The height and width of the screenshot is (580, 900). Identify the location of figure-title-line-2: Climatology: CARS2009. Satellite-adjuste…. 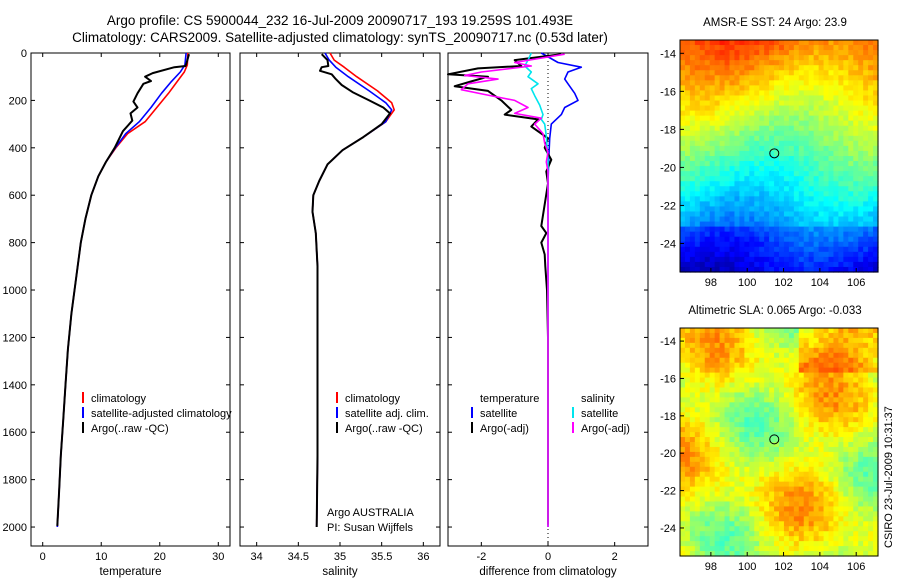
(340, 37).